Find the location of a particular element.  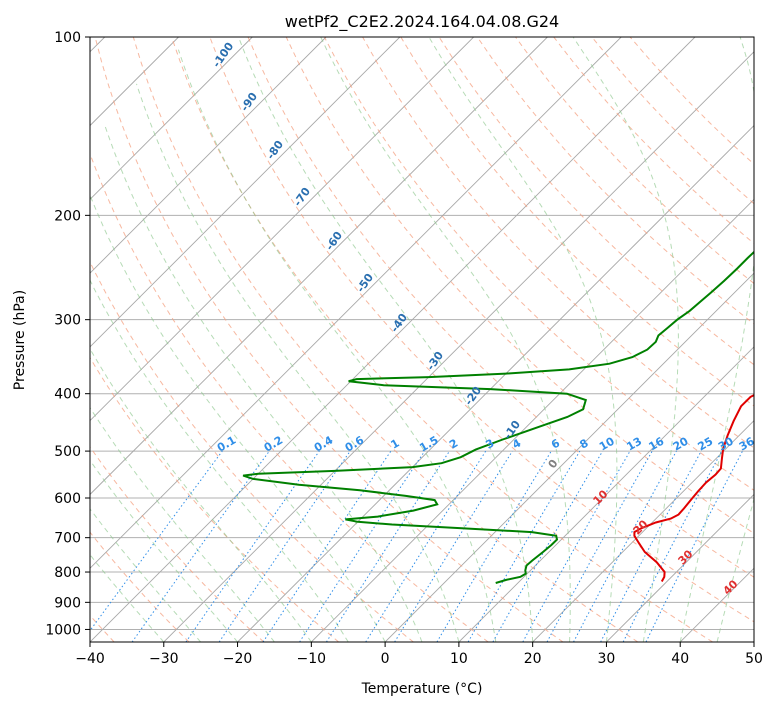

chart-title: wetPf2_C2E2.2024.164.04.08.G24 is located at coordinates (422, 22).